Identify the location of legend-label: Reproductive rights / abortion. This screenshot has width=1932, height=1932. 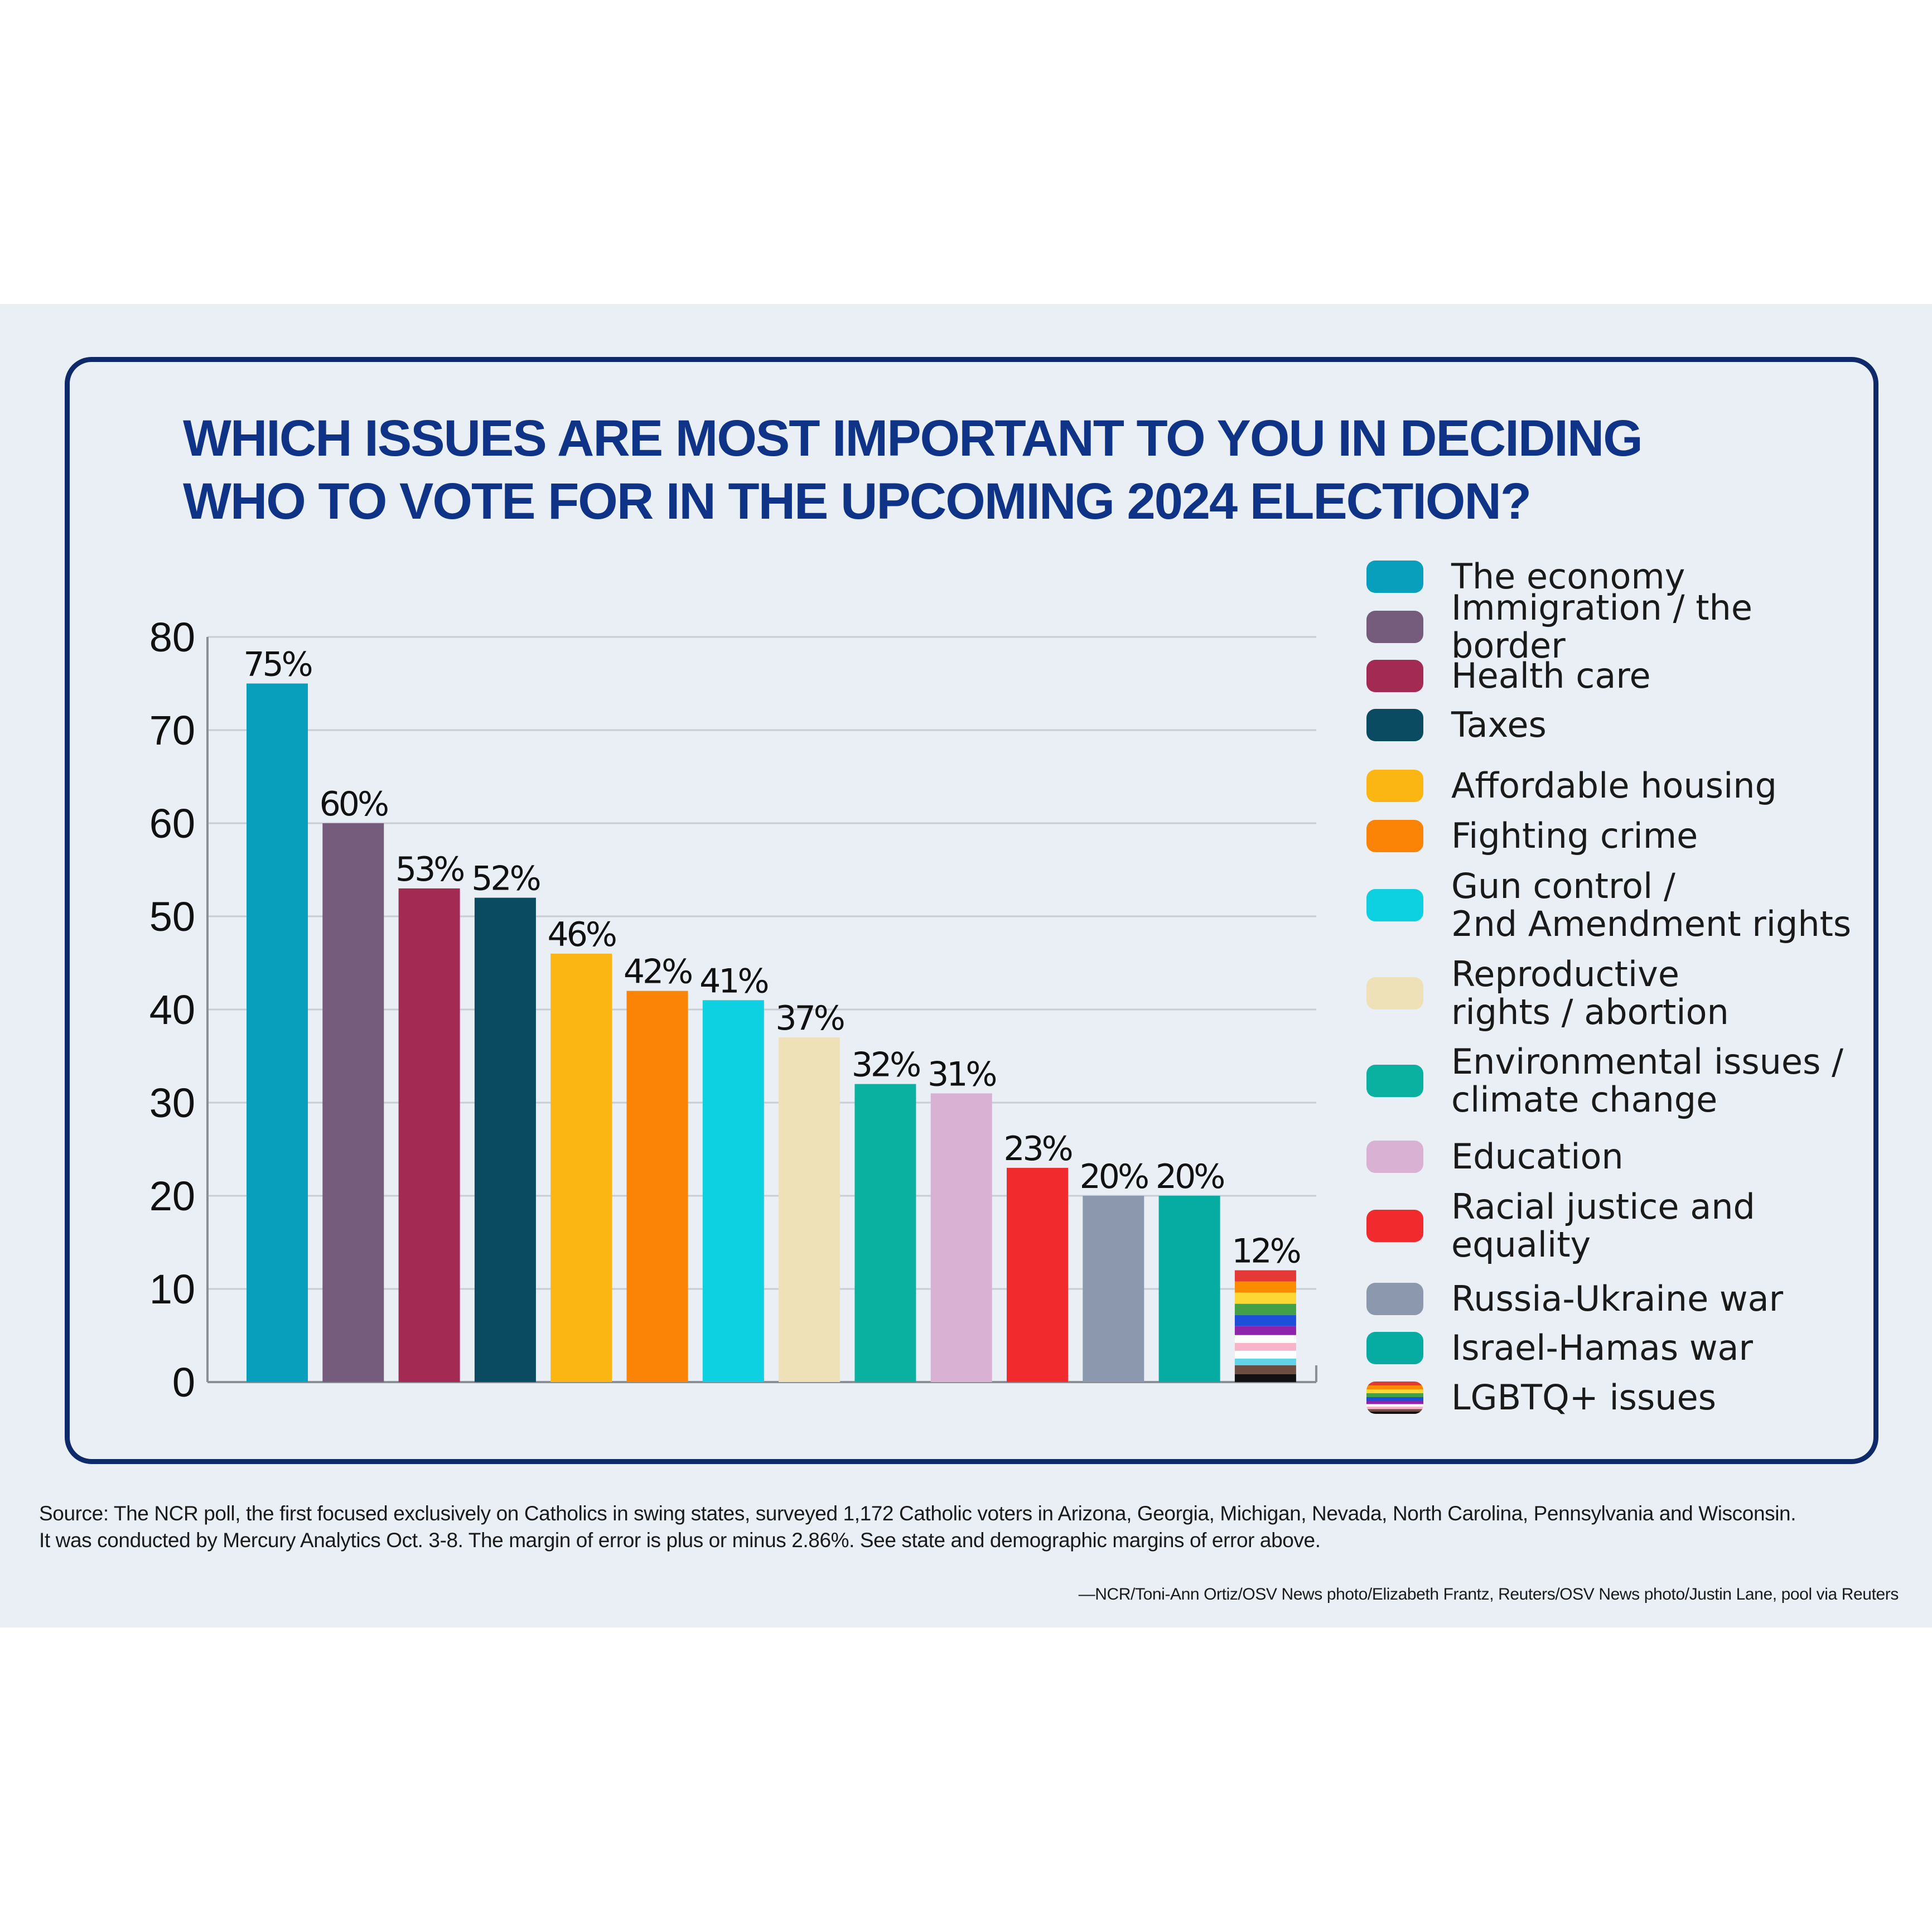
(1590, 993).